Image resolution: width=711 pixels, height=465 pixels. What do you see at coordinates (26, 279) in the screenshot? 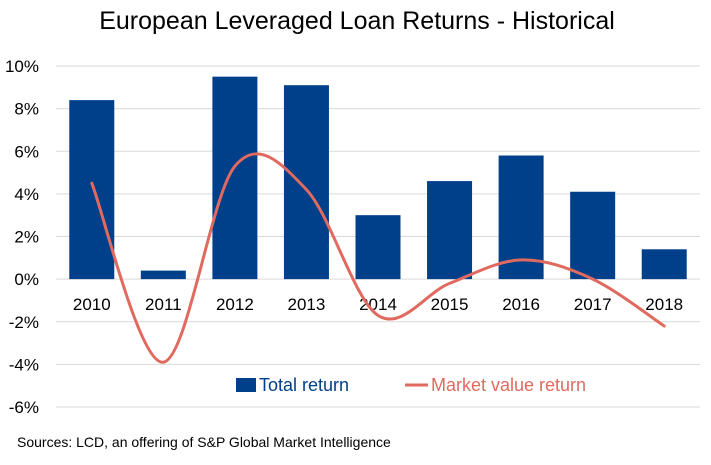
I see `y-tick-label: 0%` at bounding box center [26, 279].